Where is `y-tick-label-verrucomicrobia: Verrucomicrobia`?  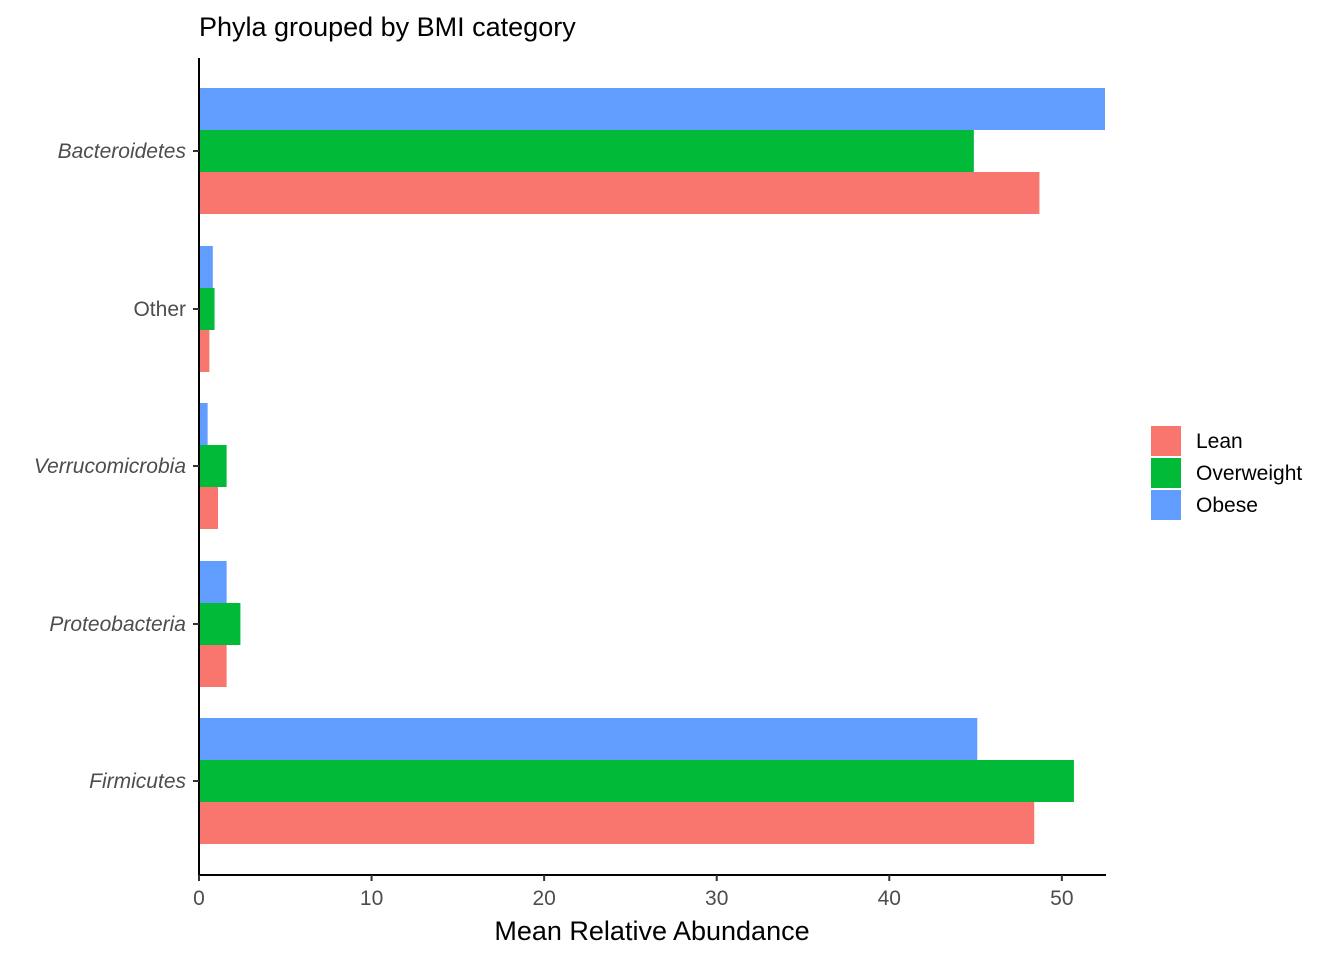
y-tick-label-verrucomicrobia: Verrucomicrobia is located at coordinates (110, 466).